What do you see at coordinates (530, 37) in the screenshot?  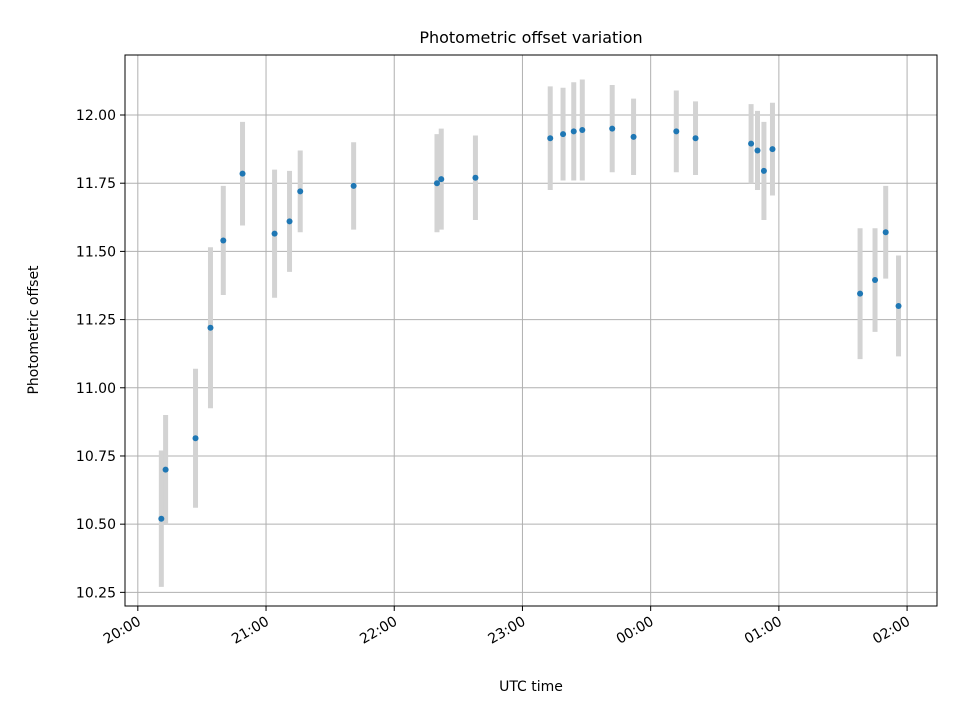 I see `chart-title: Photometric offset variation` at bounding box center [530, 37].